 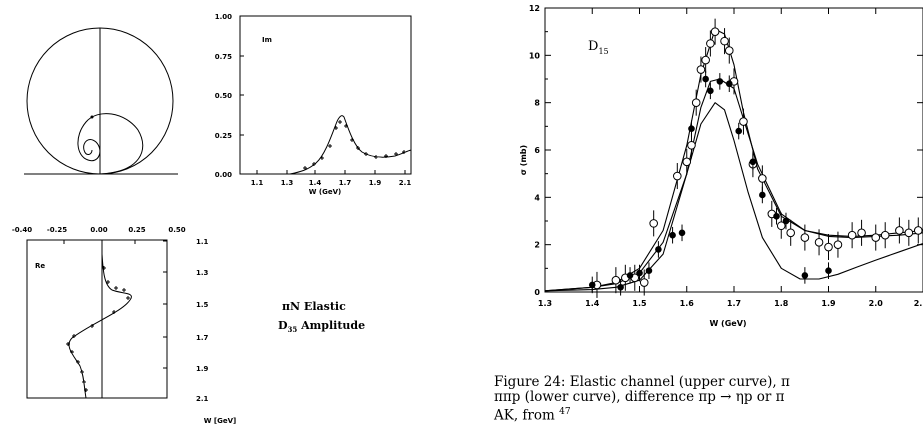 I want to click on argand-spiral, so click(x=110, y=144).